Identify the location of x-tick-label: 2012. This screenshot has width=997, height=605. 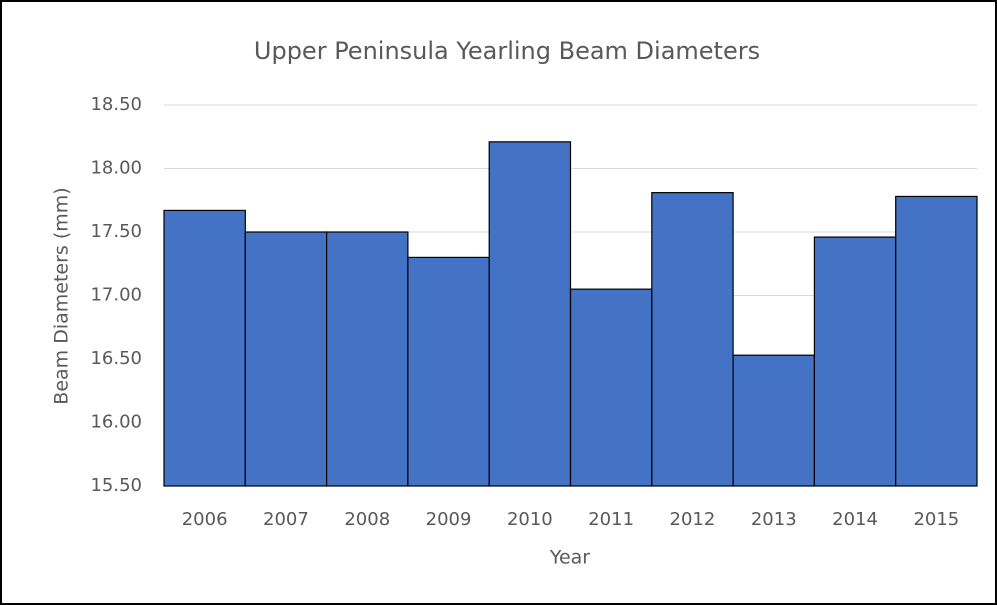
(693, 519).